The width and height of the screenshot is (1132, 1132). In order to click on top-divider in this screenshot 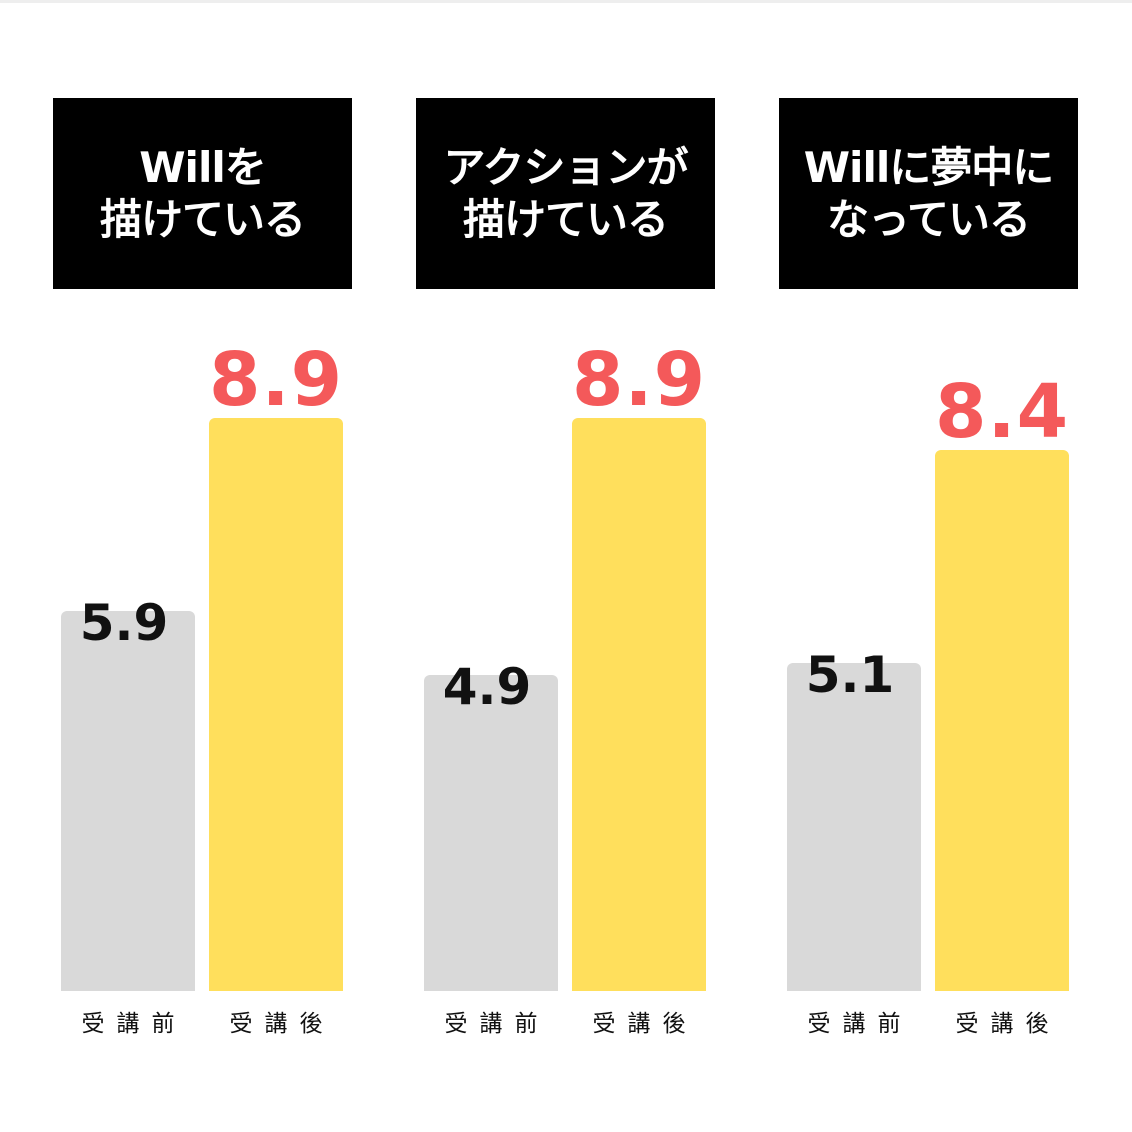, I will do `click(566, 1)`.